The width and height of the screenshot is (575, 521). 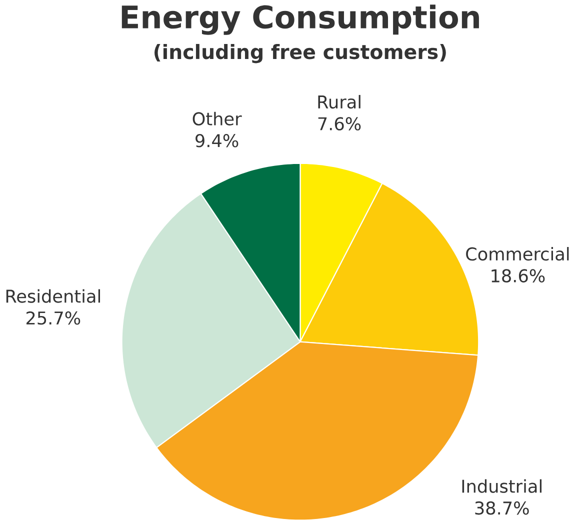 What do you see at coordinates (217, 119) in the screenshot?
I see `slice-label: Other` at bounding box center [217, 119].